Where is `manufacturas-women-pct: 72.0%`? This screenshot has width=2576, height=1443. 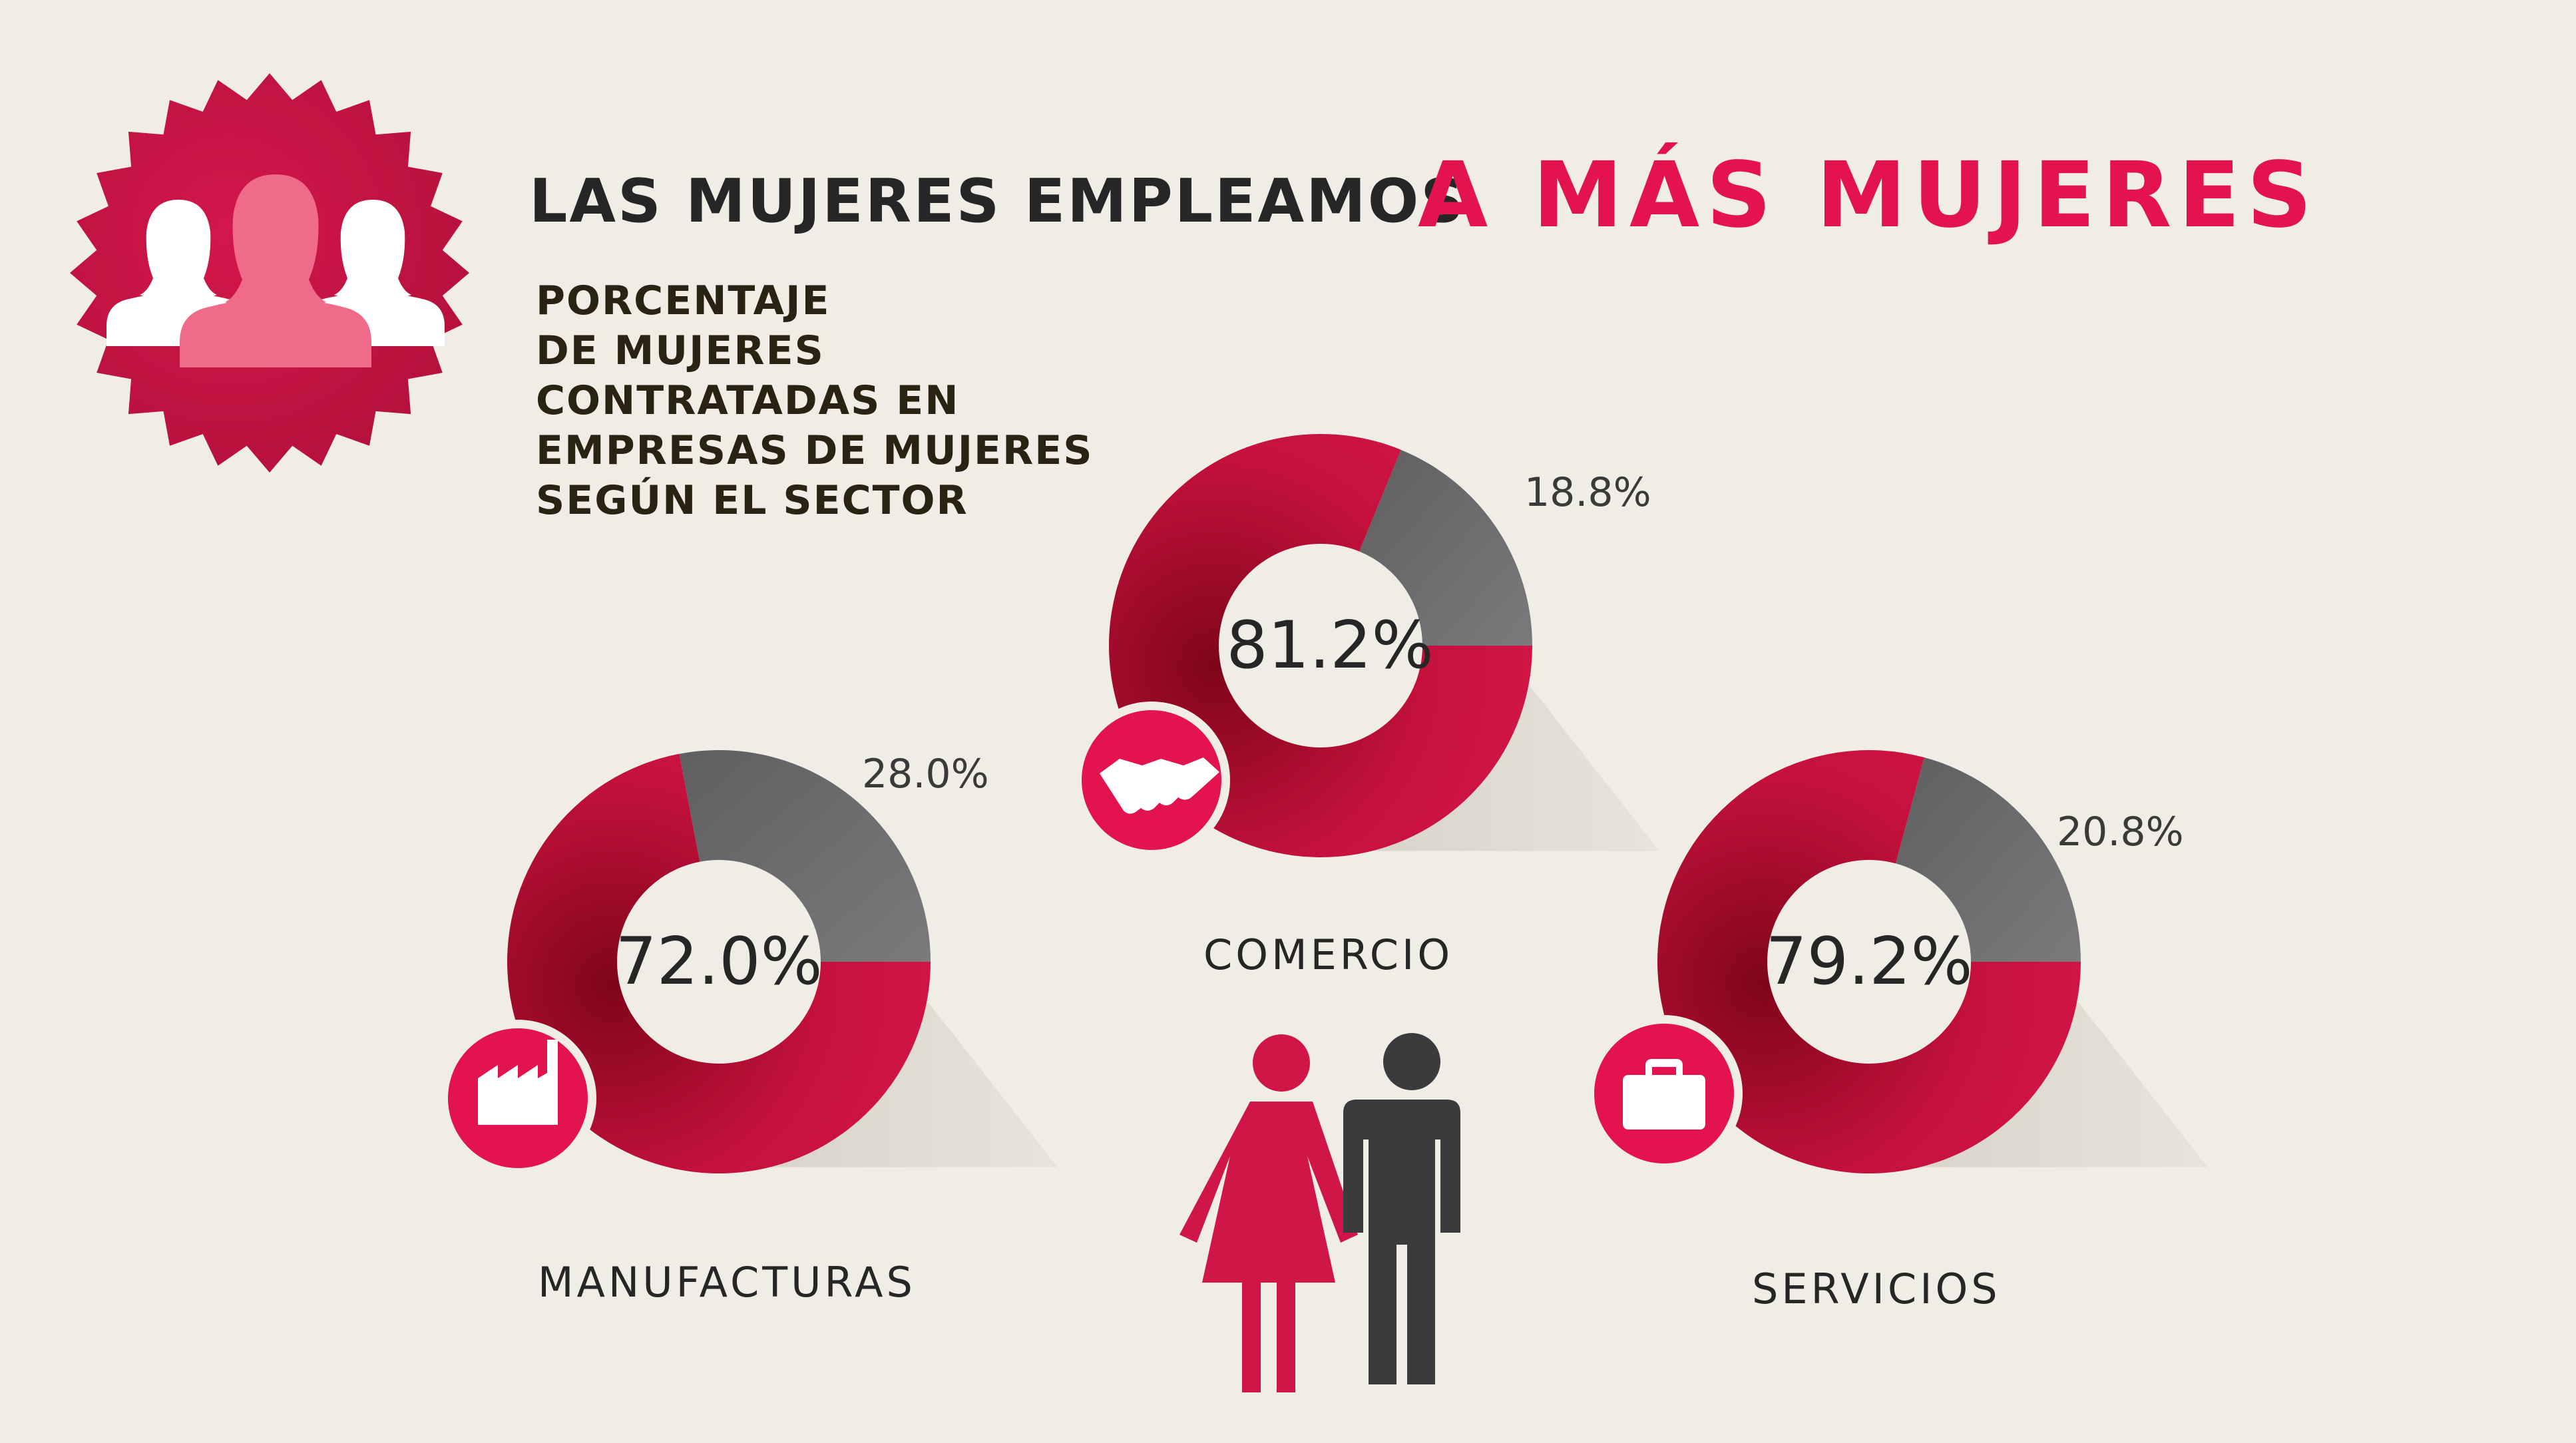 manufacturas-women-pct: 72.0% is located at coordinates (719, 962).